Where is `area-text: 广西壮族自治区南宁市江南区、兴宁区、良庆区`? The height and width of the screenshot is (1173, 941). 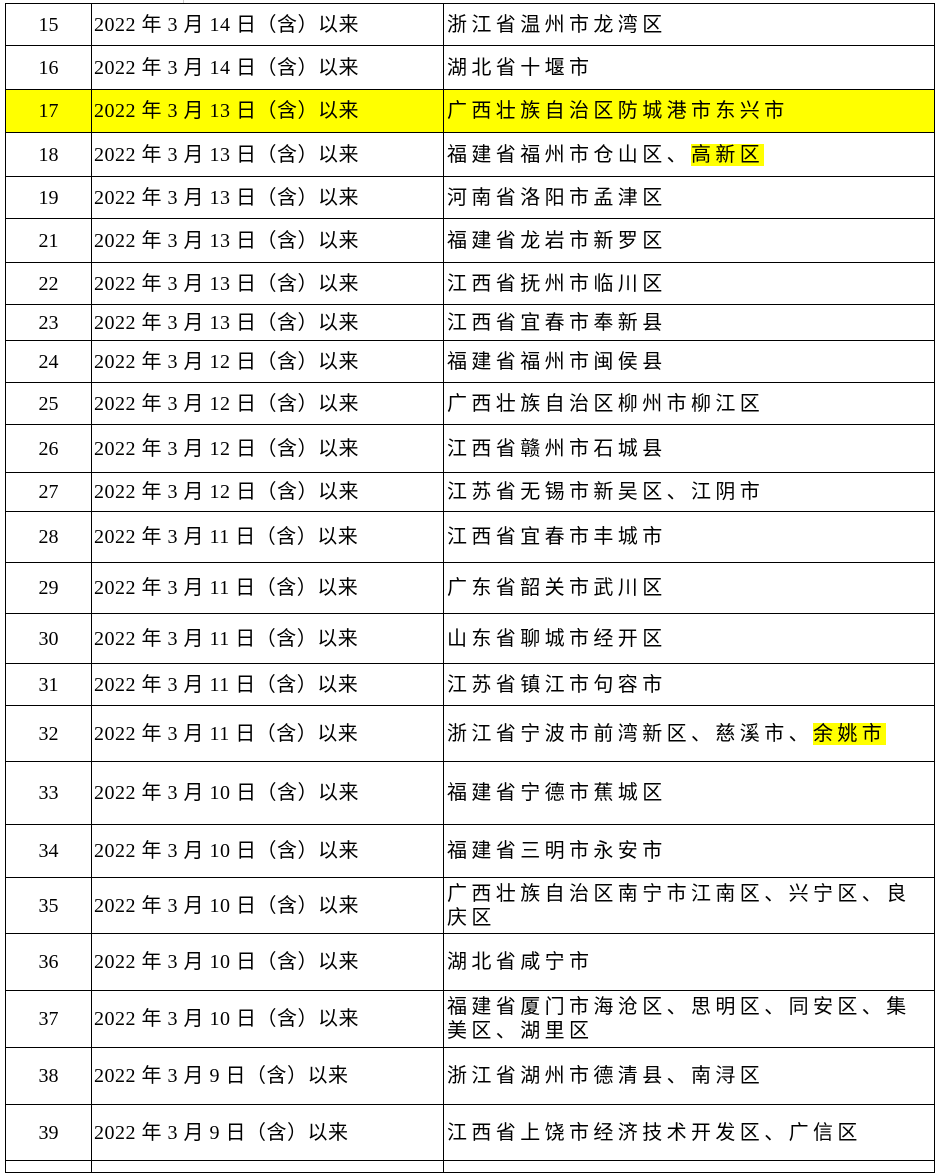
area-text: 广西壮族自治区南宁市江南区、兴宁区、良庆区 is located at coordinates (679, 905).